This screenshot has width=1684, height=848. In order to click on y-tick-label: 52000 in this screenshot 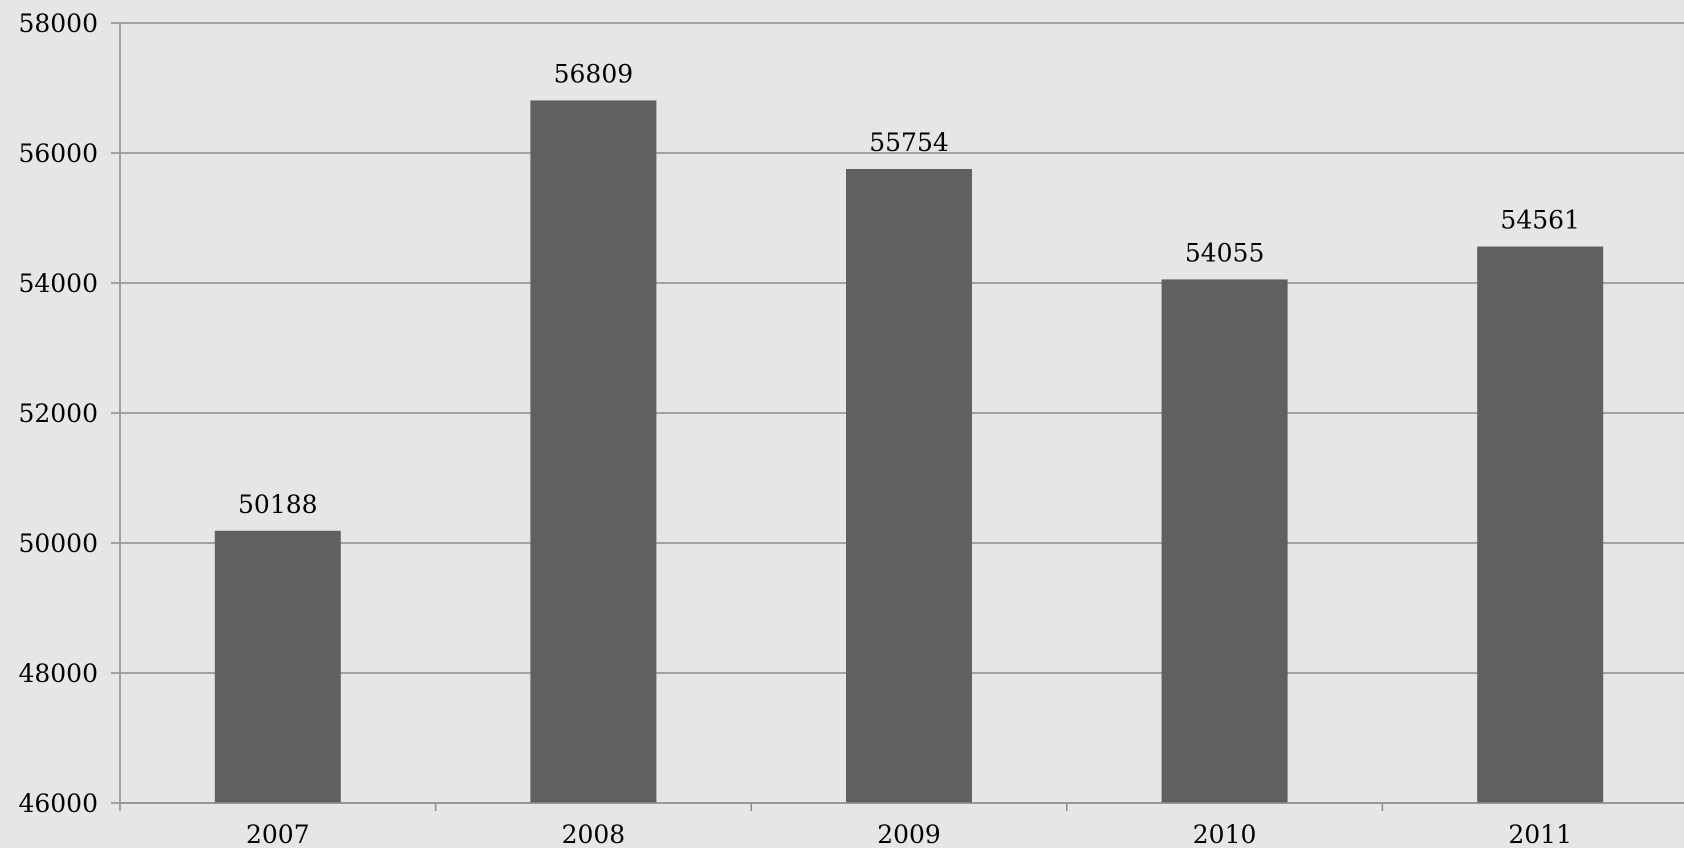, I will do `click(58, 413)`.